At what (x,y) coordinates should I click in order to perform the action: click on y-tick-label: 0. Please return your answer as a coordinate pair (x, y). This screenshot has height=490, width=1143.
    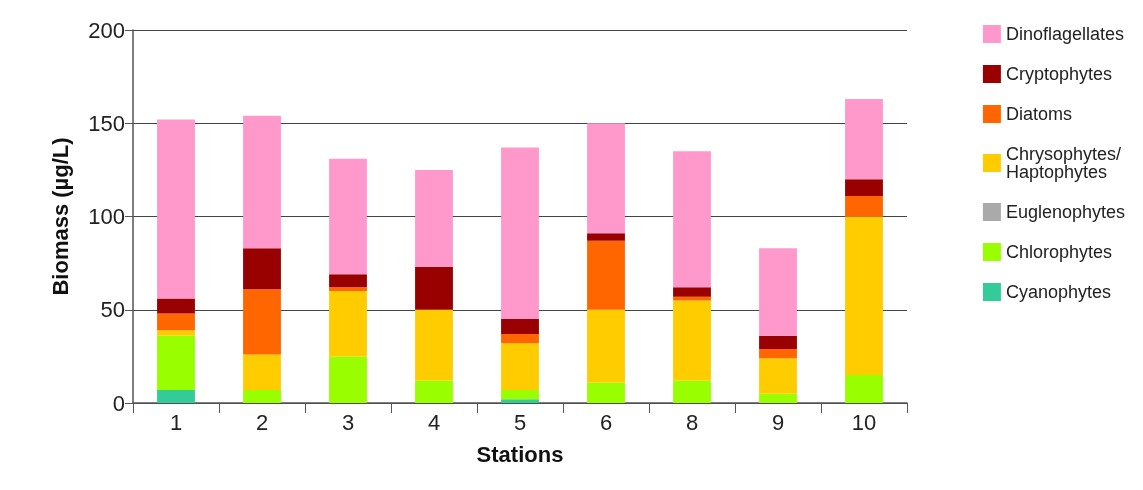
    Looking at the image, I should click on (118, 403).